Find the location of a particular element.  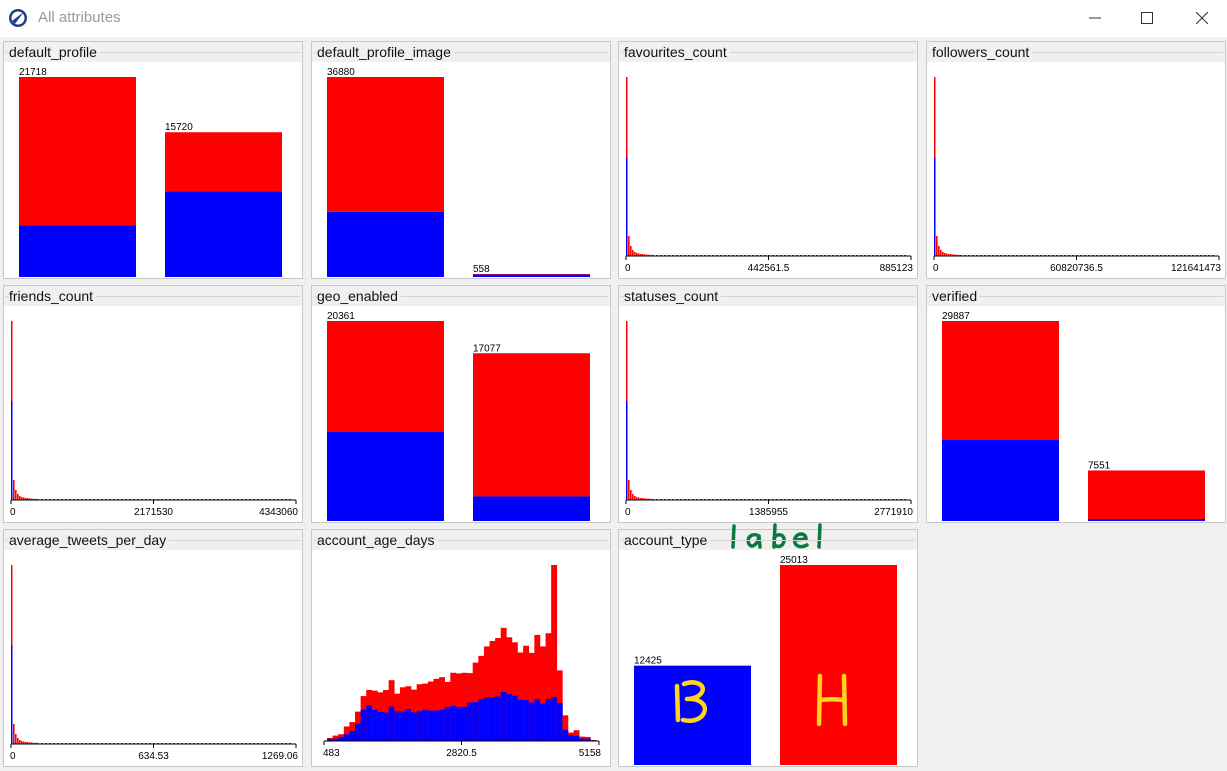

minimize-button is located at coordinates (1095, 18).